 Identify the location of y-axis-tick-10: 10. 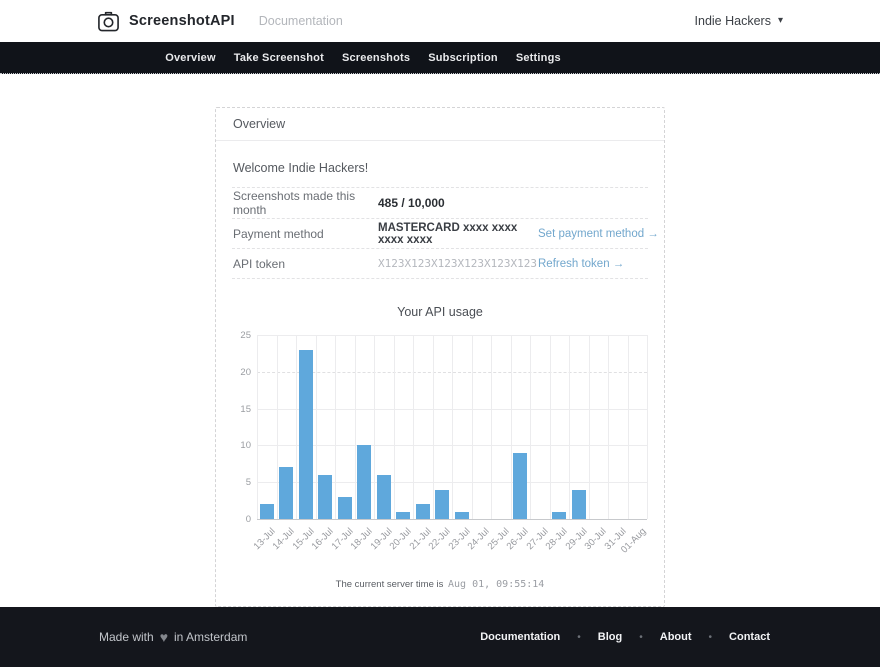
(245, 446).